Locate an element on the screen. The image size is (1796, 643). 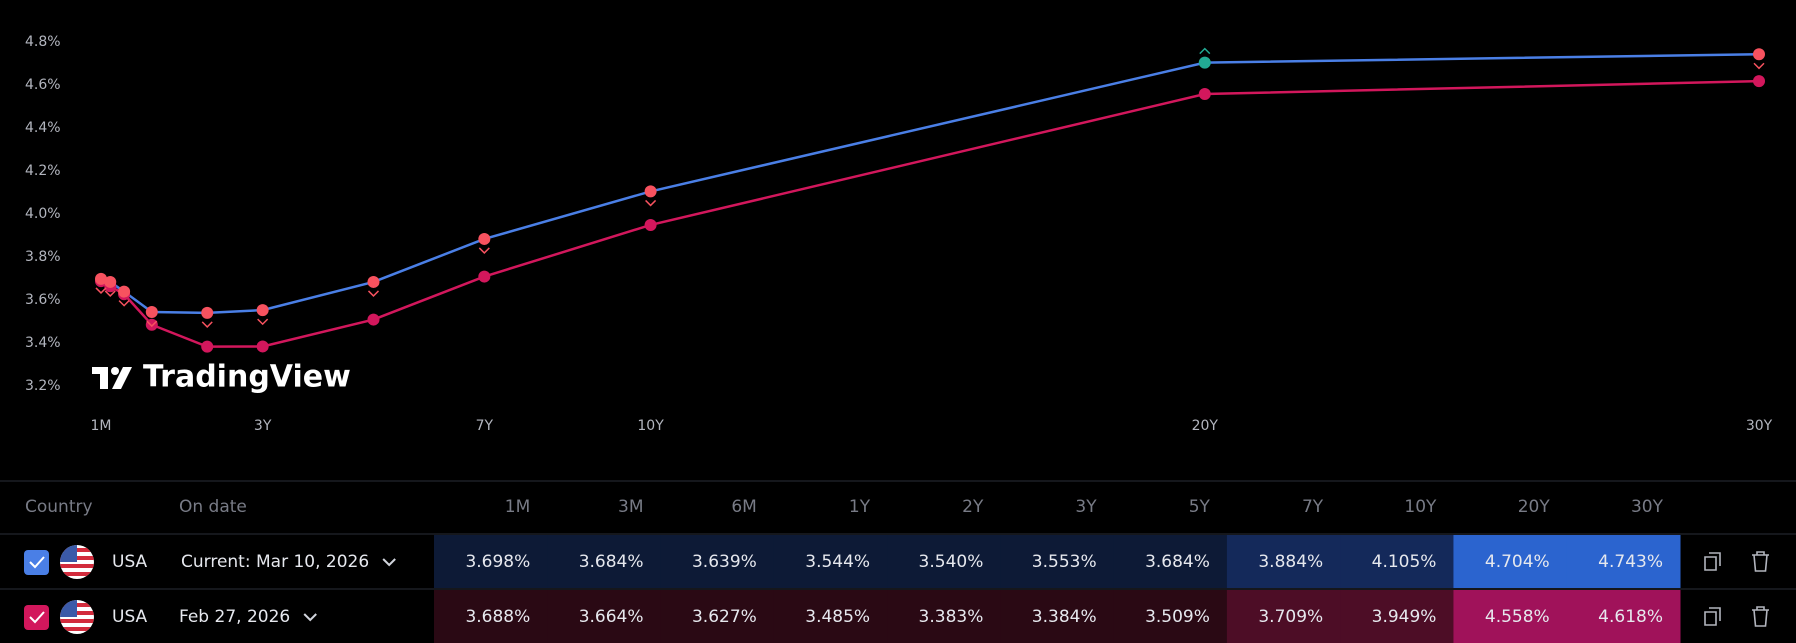
value-label: 4.704% is located at coordinates (1517, 562).